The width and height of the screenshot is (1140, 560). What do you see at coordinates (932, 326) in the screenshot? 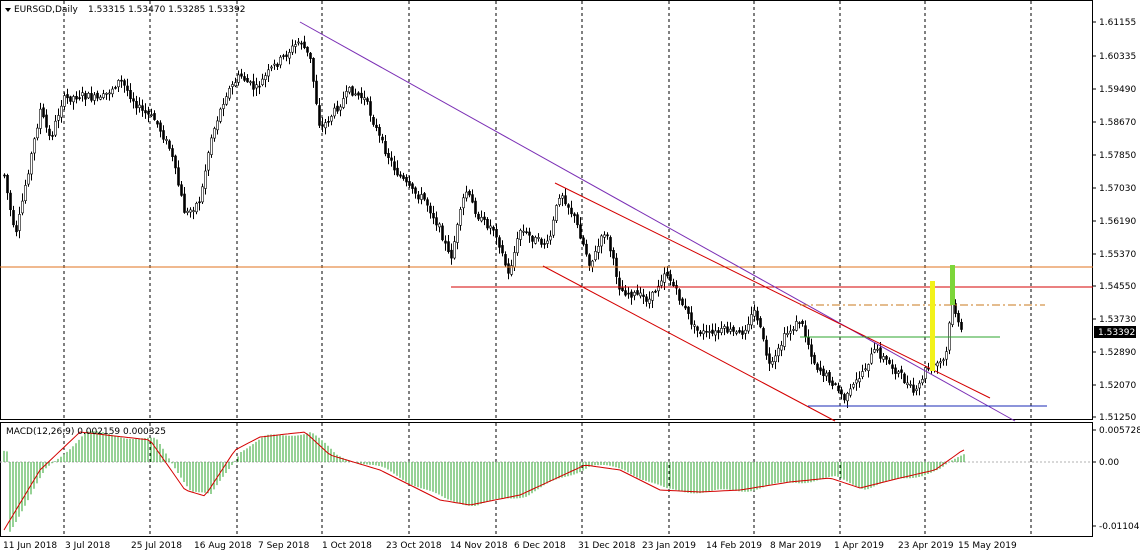
I see `yellow-highlight-bar` at bounding box center [932, 326].